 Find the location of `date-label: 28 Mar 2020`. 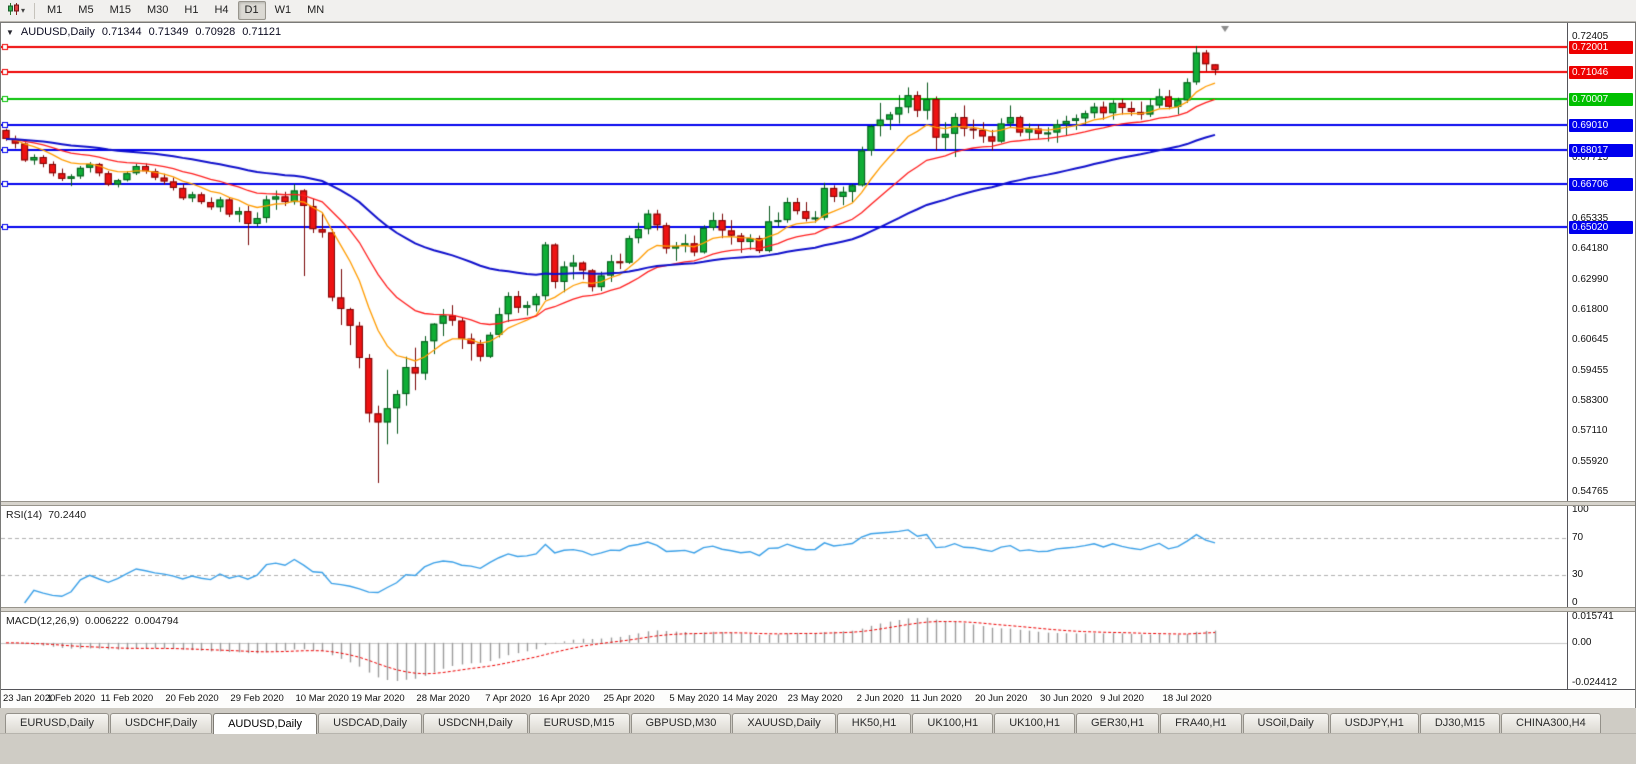

date-label: 28 Mar 2020 is located at coordinates (443, 698).